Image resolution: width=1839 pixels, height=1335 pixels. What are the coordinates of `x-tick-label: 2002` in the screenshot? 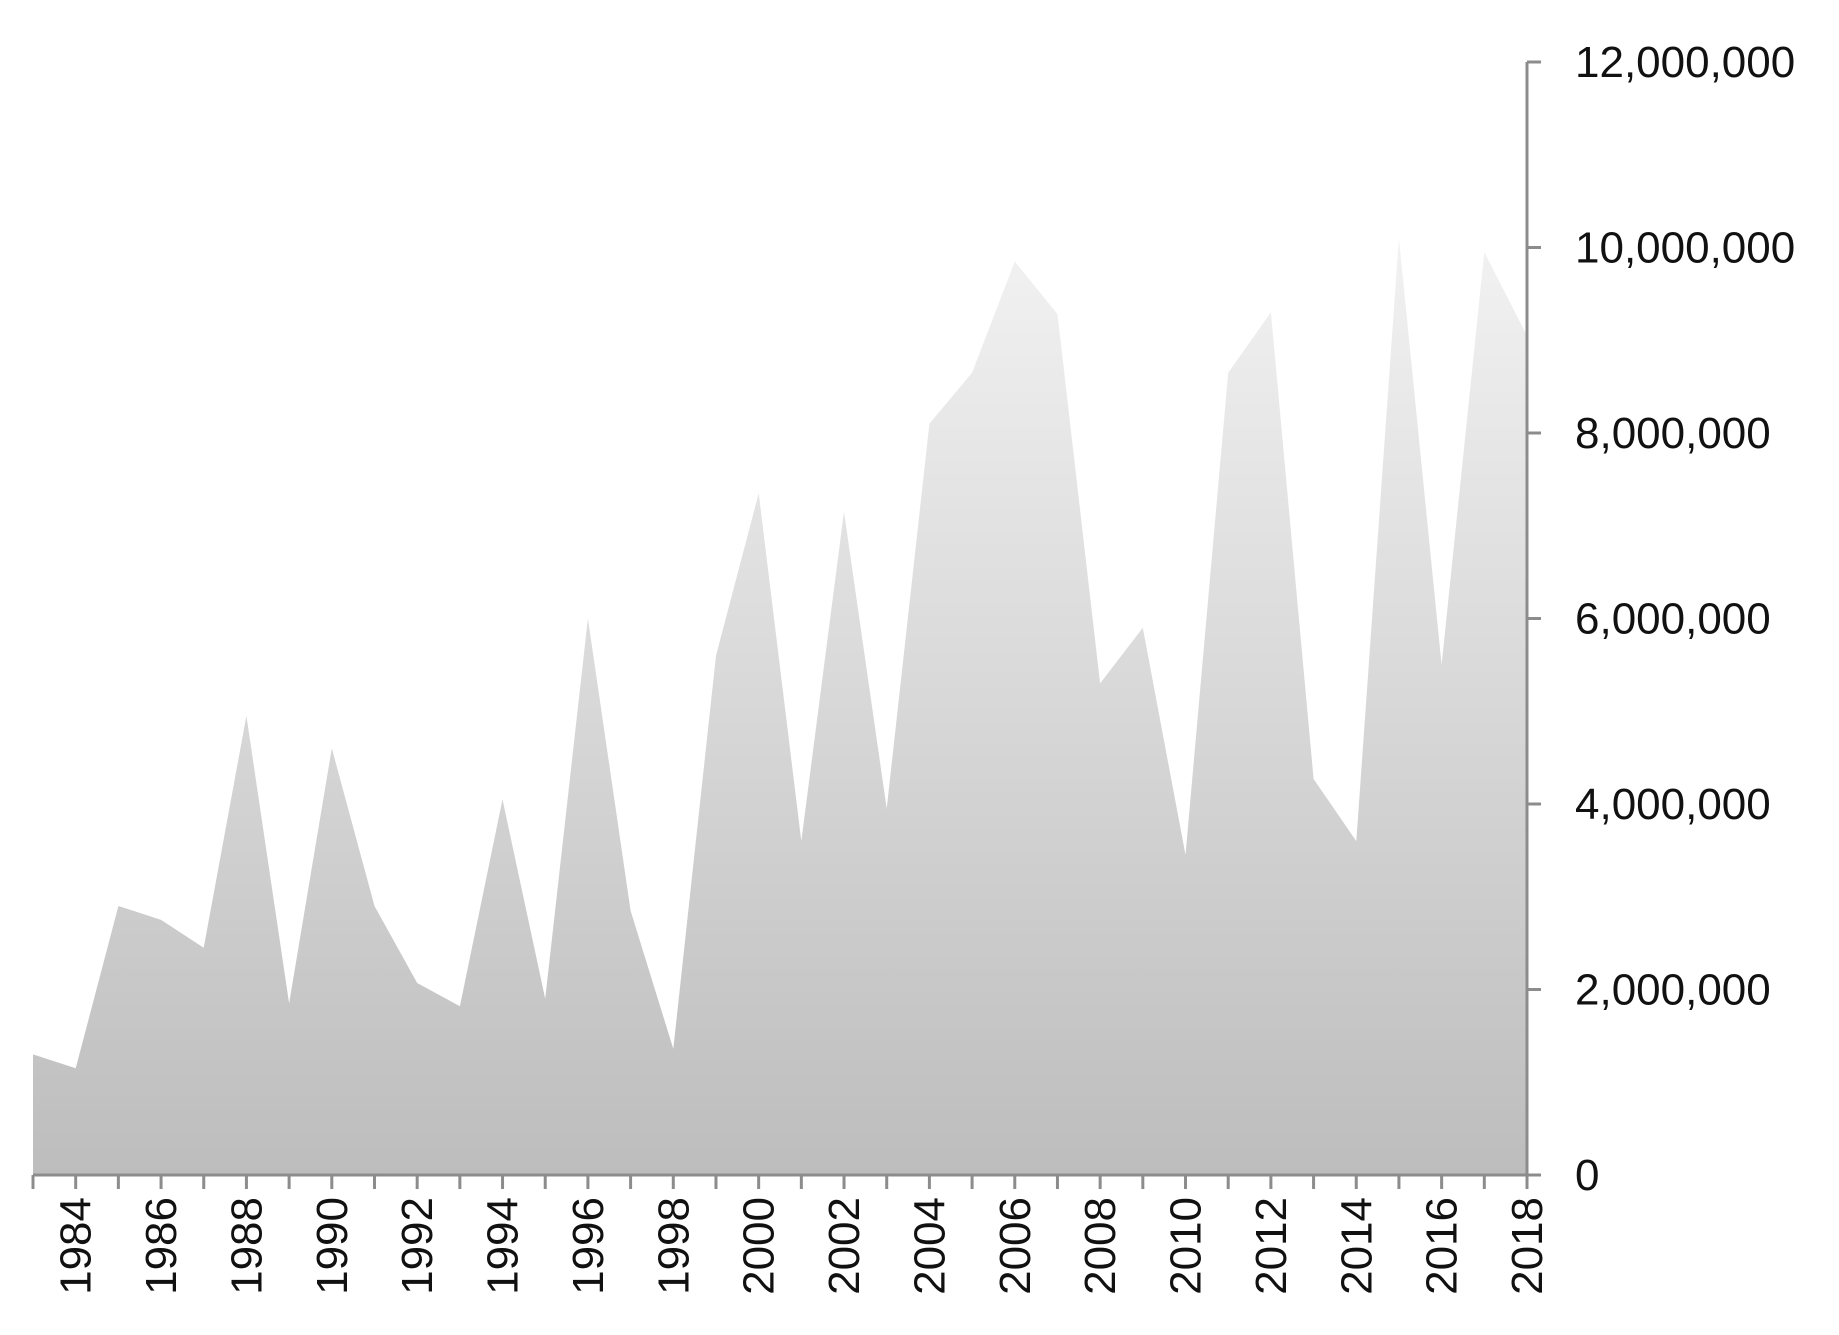 It's located at (844, 1246).